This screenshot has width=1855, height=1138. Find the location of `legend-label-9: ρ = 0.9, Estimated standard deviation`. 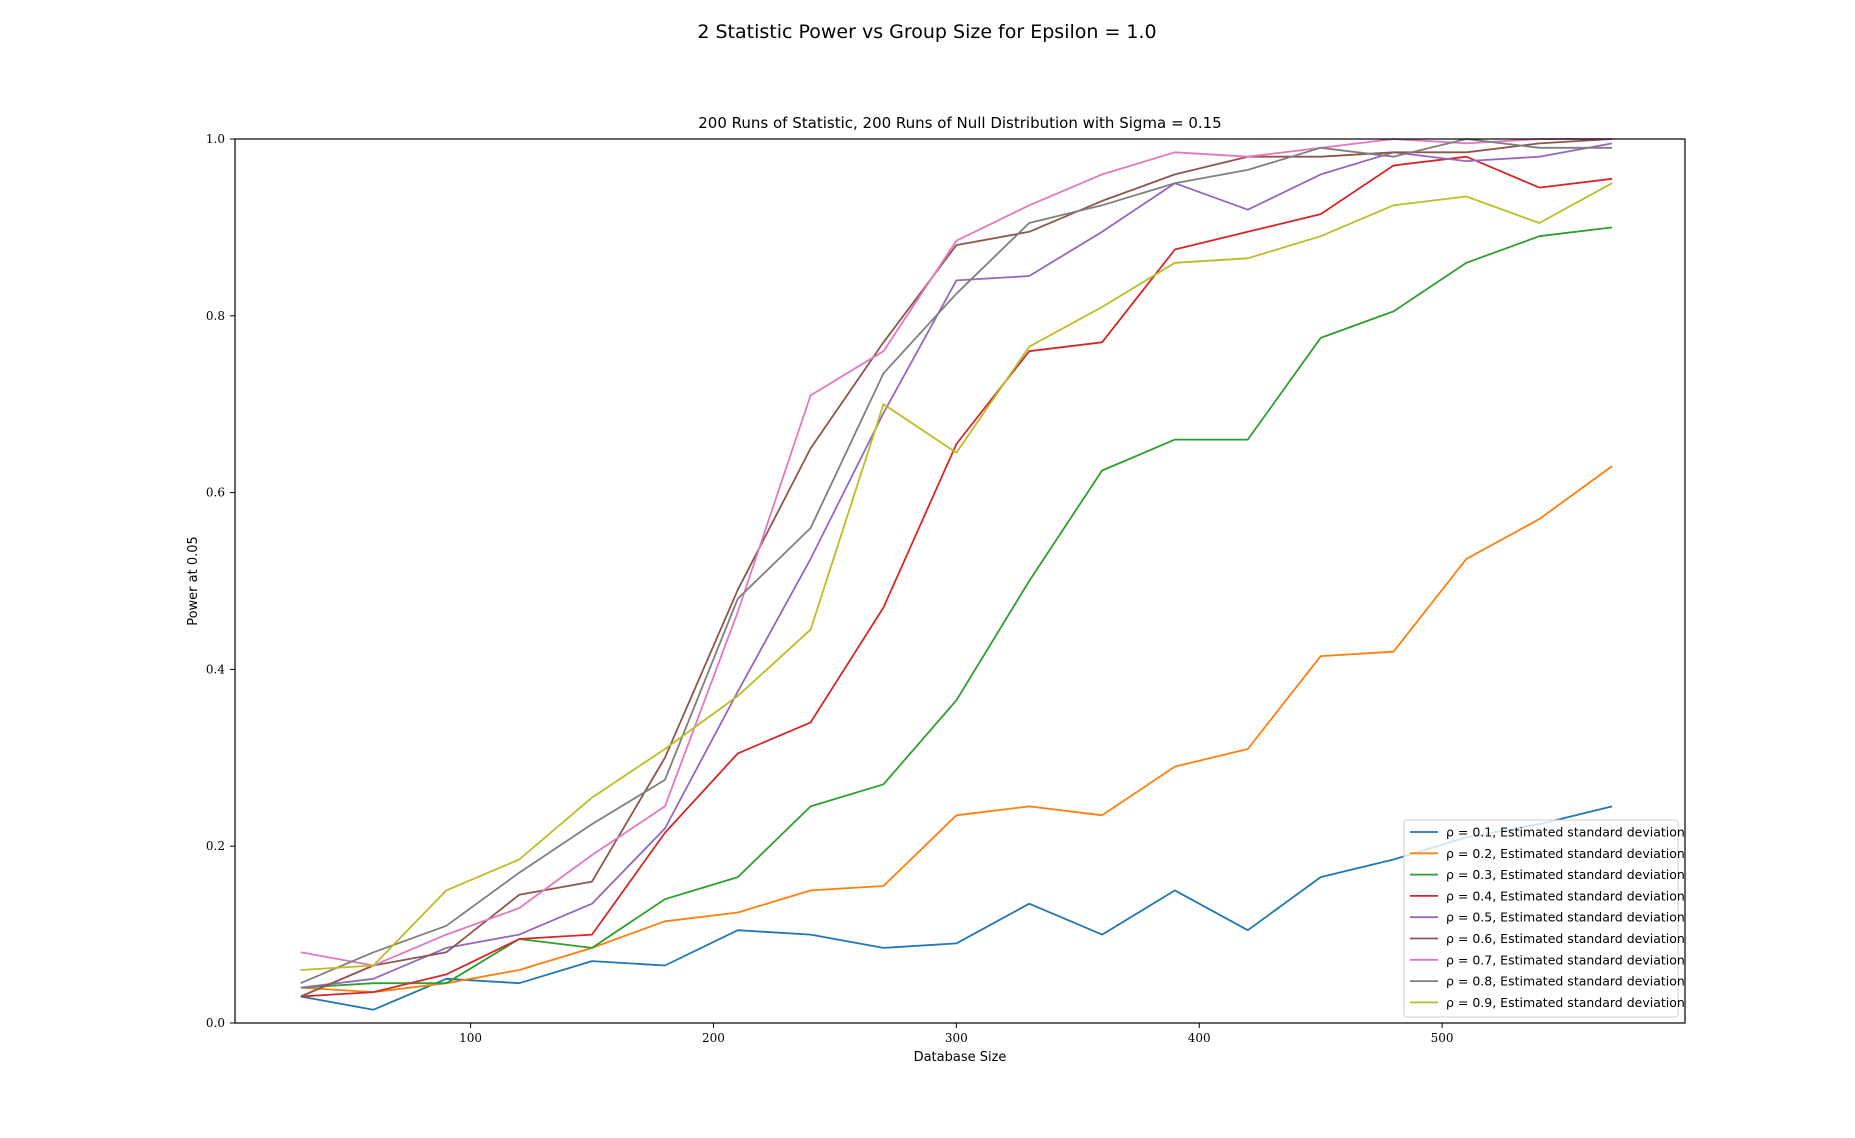

legend-label-9: ρ = 0.9, Estimated standard deviation is located at coordinates (1565, 1002).